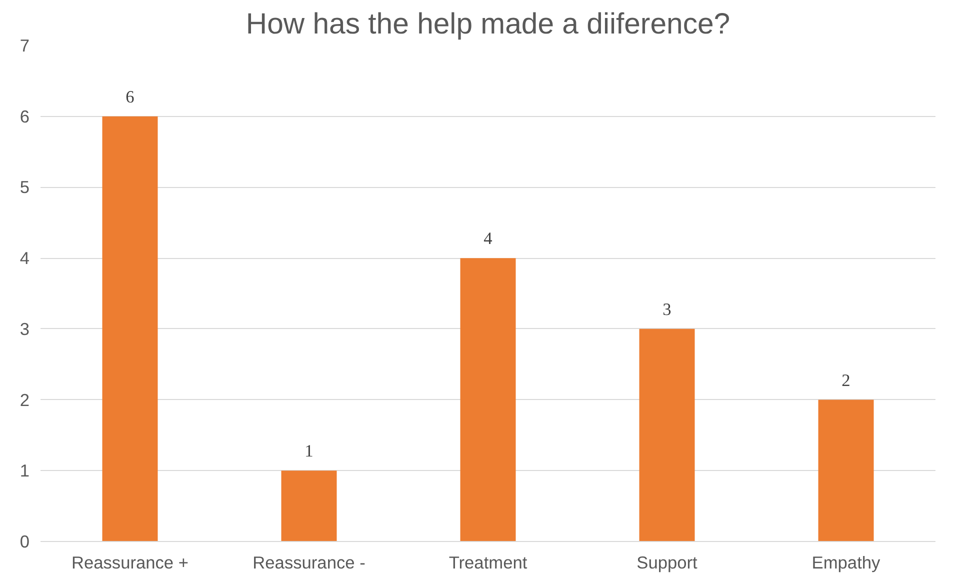 This screenshot has width=960, height=583. Describe the element at coordinates (488, 562) in the screenshot. I see `x-tick-label: Treatment` at that location.